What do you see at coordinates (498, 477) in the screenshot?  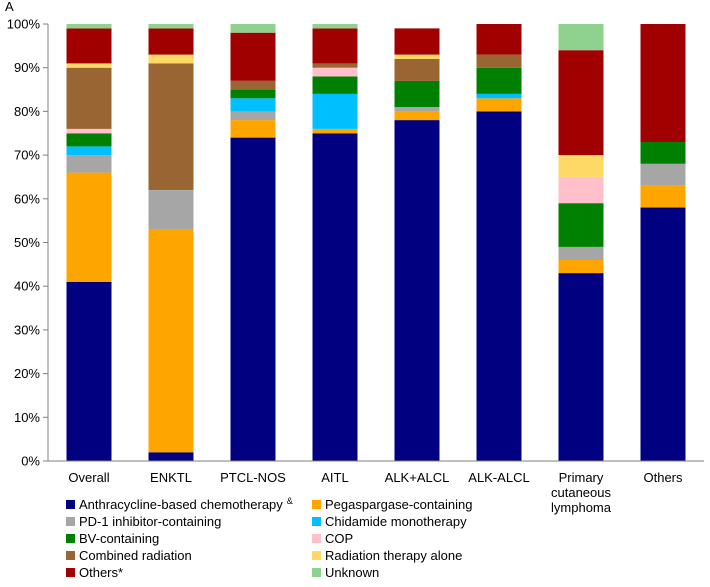 I see `x-category-label: ALK-ALCL` at bounding box center [498, 477].